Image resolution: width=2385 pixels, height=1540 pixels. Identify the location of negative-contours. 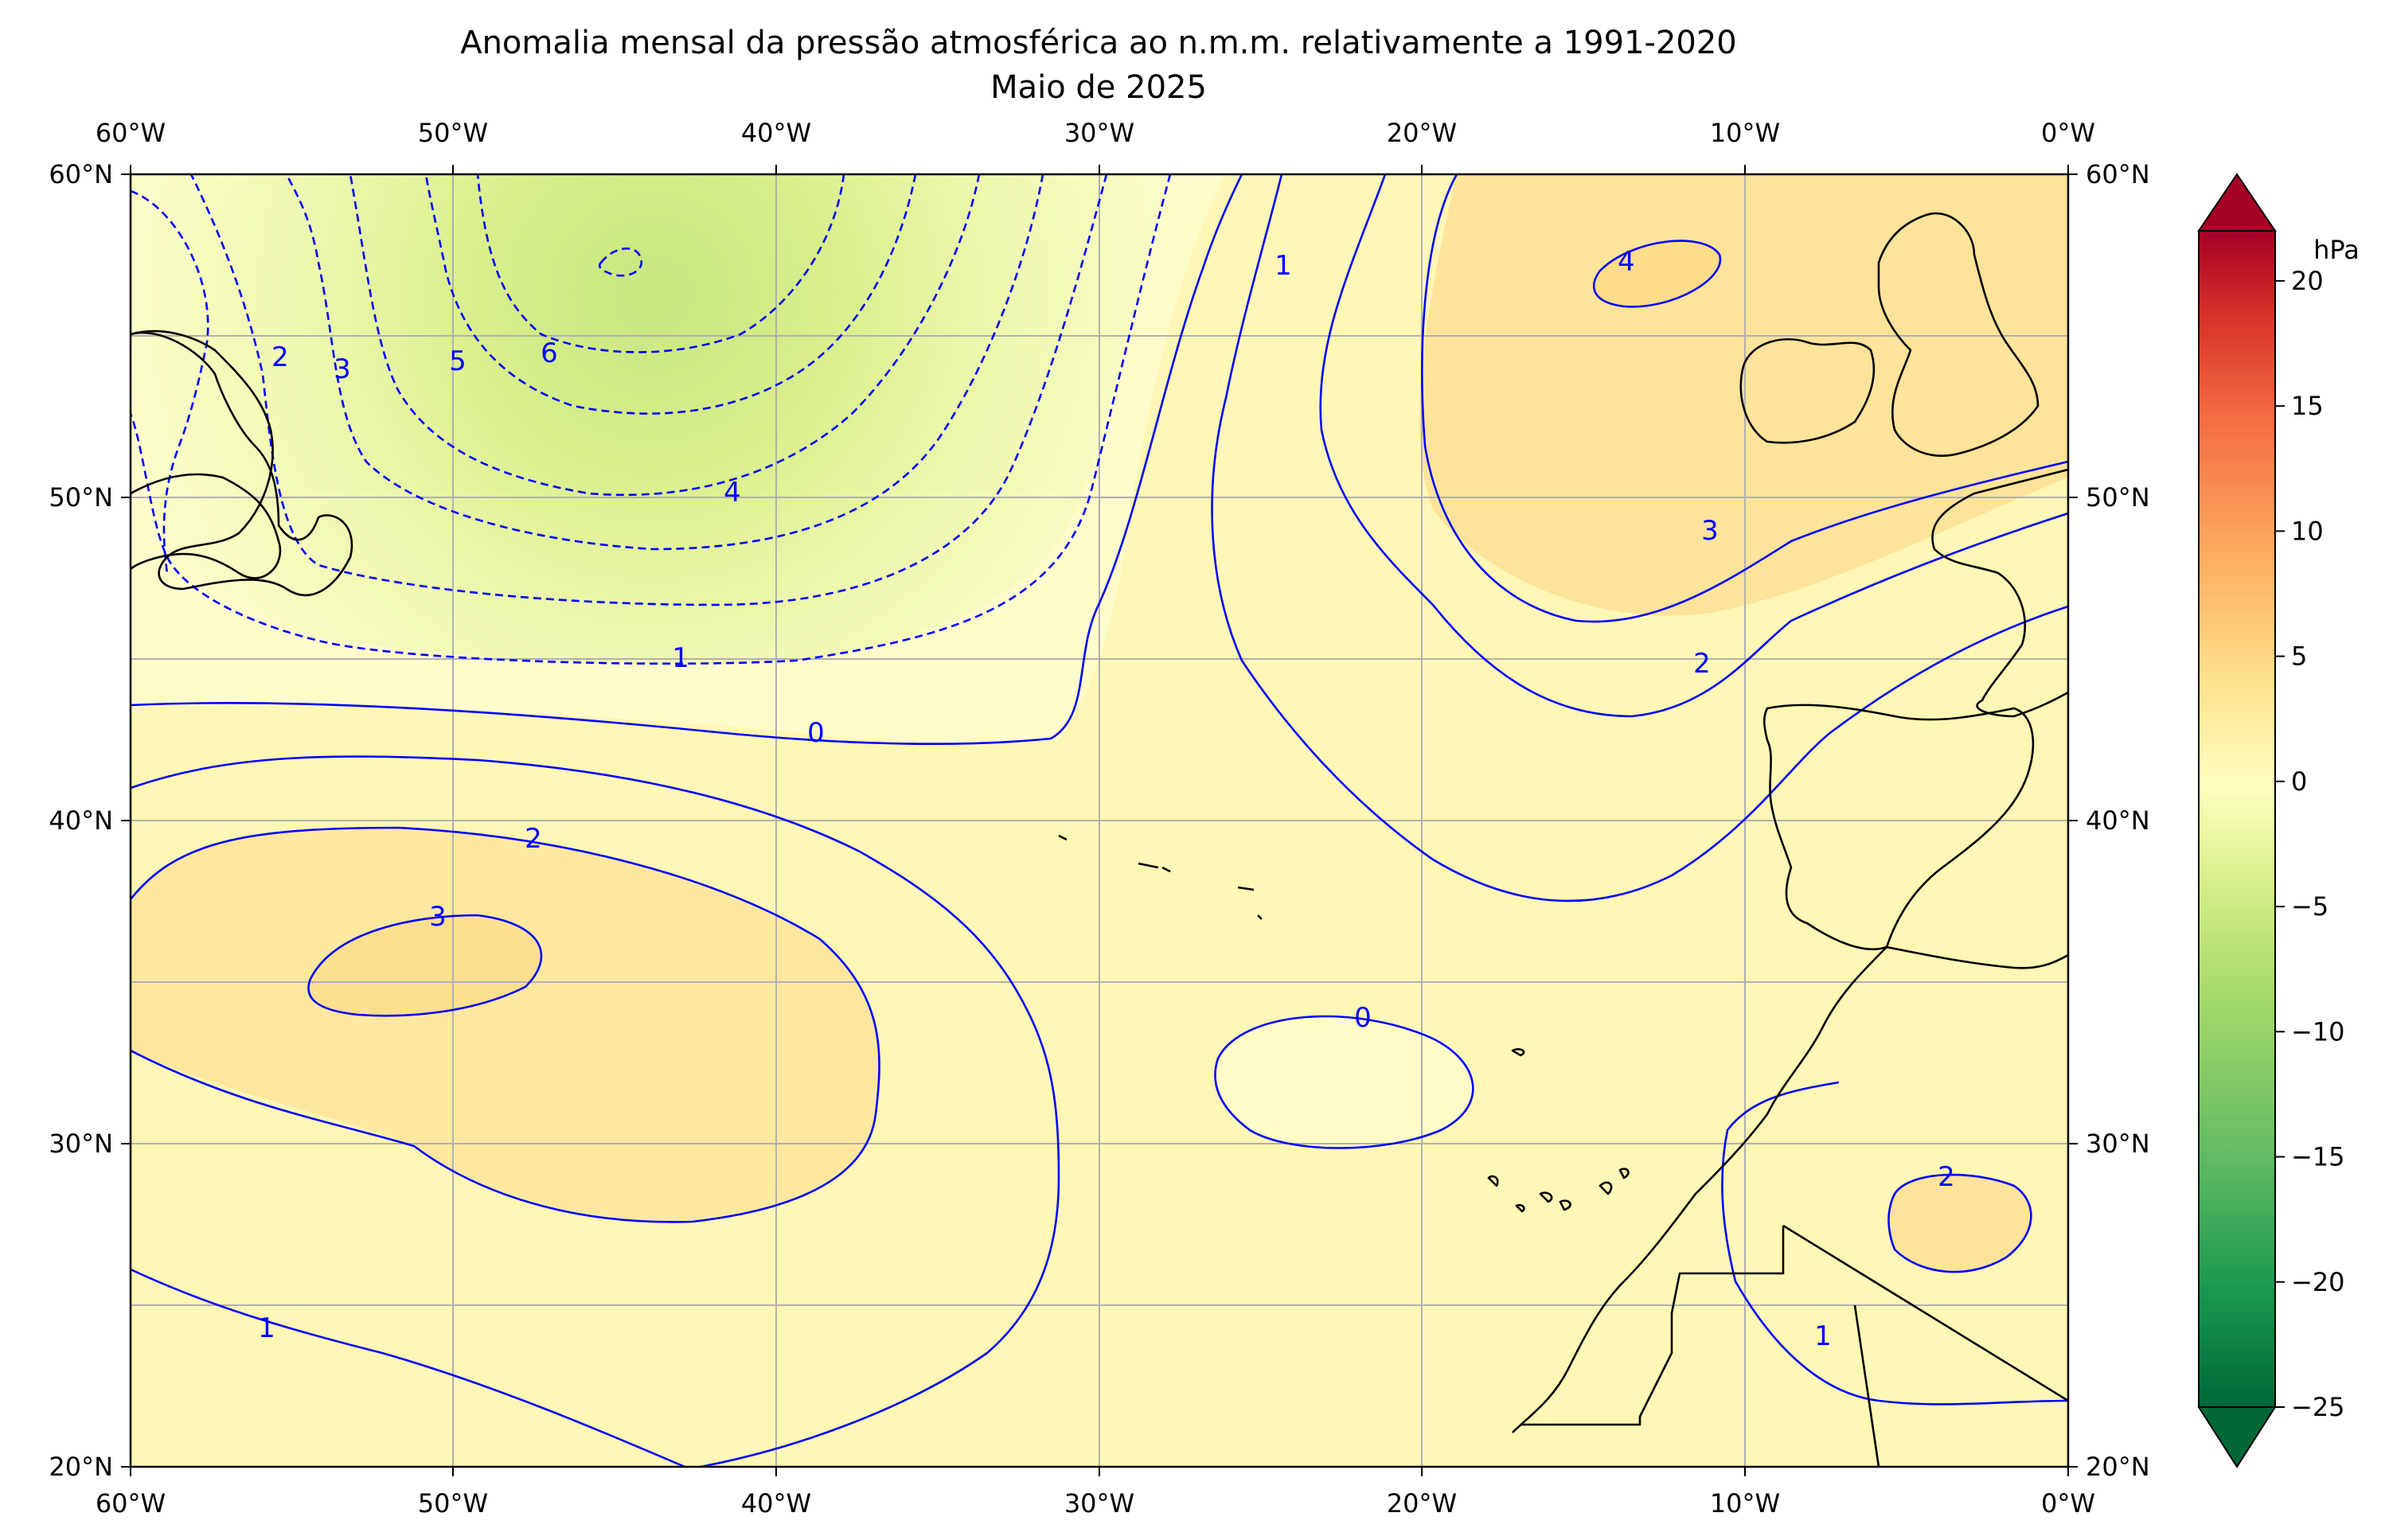
(652, 419).